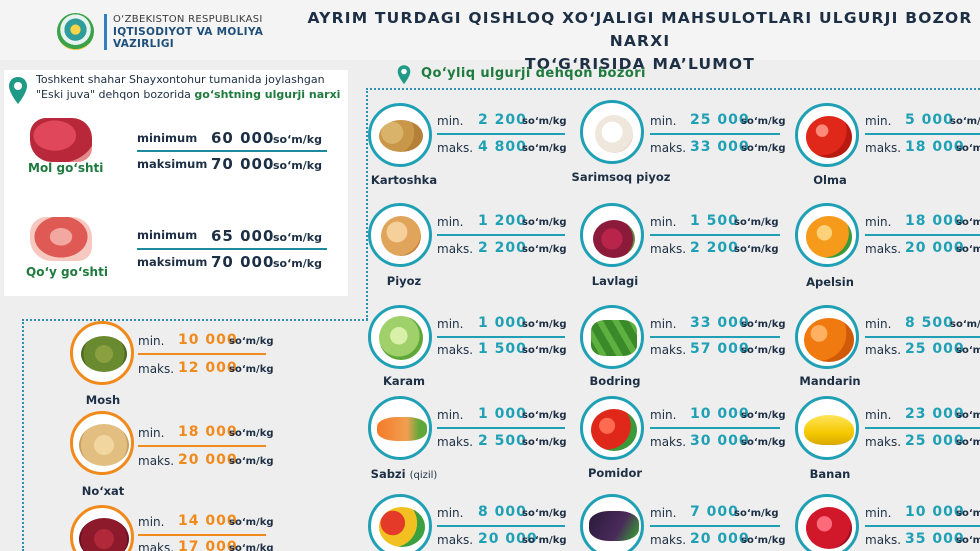 The image size is (980, 551). What do you see at coordinates (968, 148) in the screenshot?
I see `olma-max-unit: so‘m/kg` at bounding box center [968, 148].